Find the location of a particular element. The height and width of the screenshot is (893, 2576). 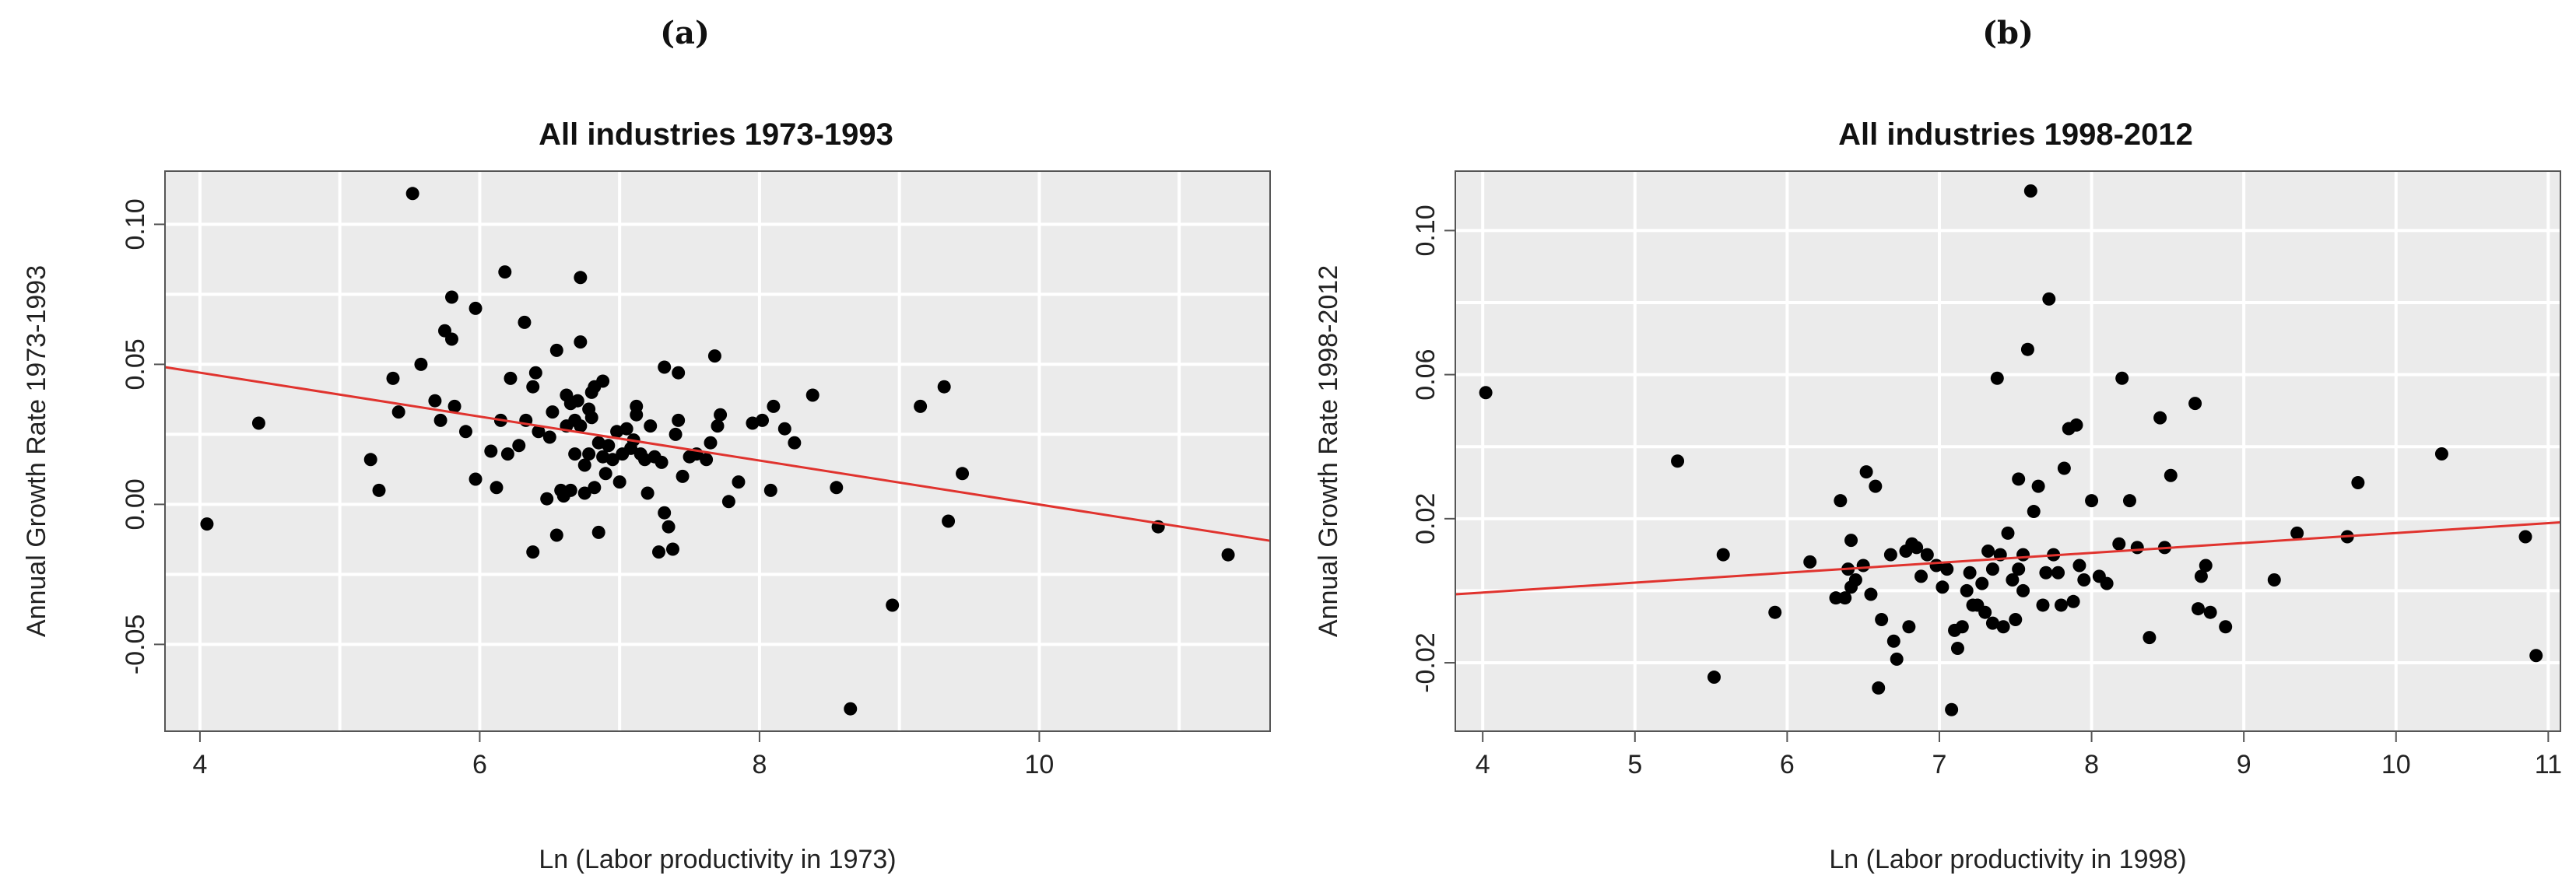

chart-b-xtick-label-1: 5 is located at coordinates (1635, 764).